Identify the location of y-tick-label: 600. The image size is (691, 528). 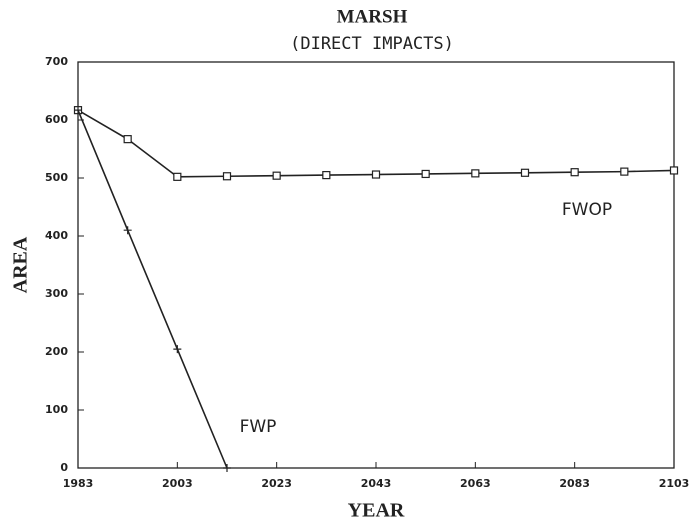
(56, 119).